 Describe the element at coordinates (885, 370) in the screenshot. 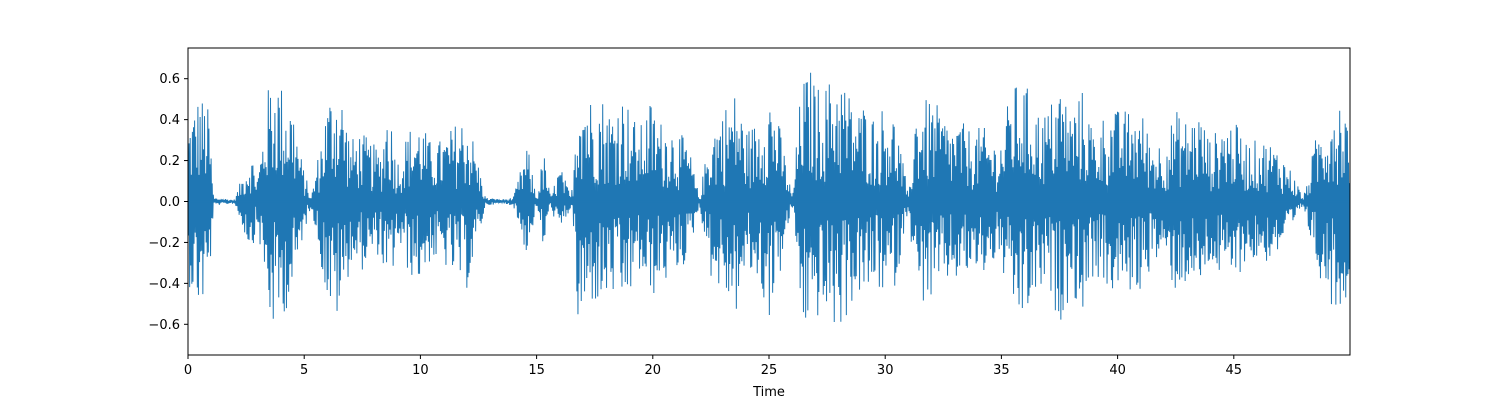

I see `x-tick-label: 30` at that location.